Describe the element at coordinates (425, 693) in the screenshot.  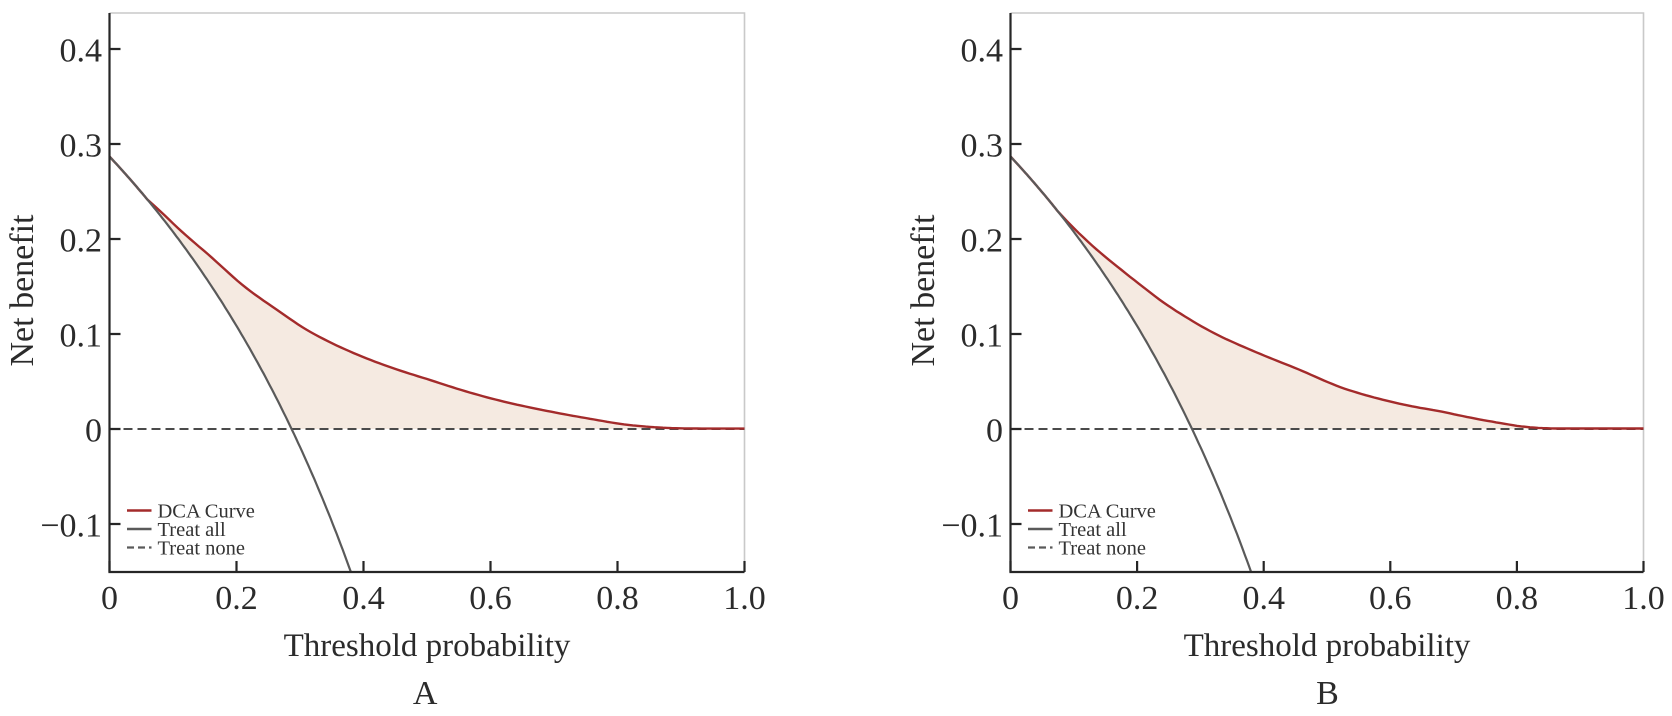
I see `svg-text: A` at that location.